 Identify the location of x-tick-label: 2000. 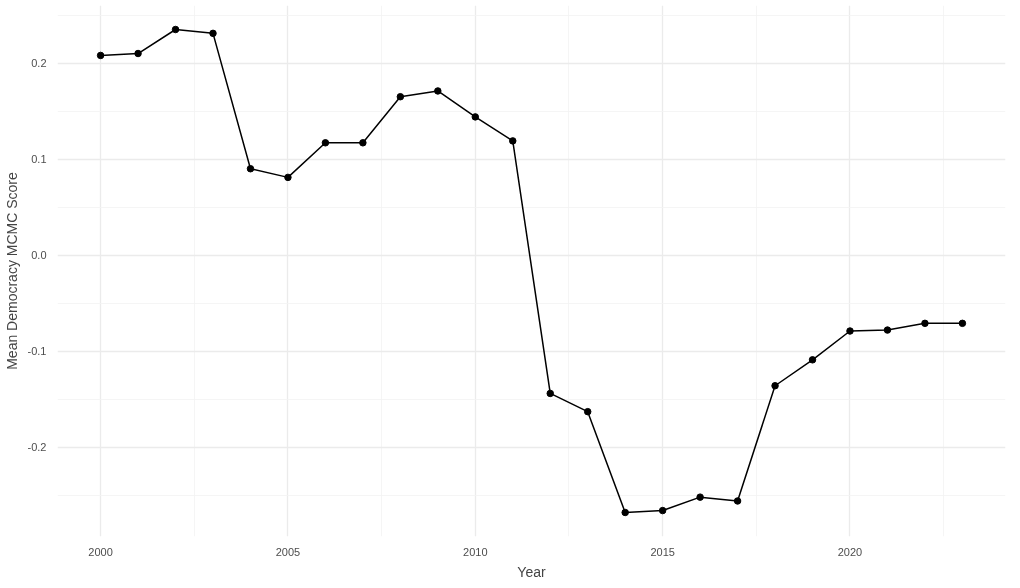
(100, 551).